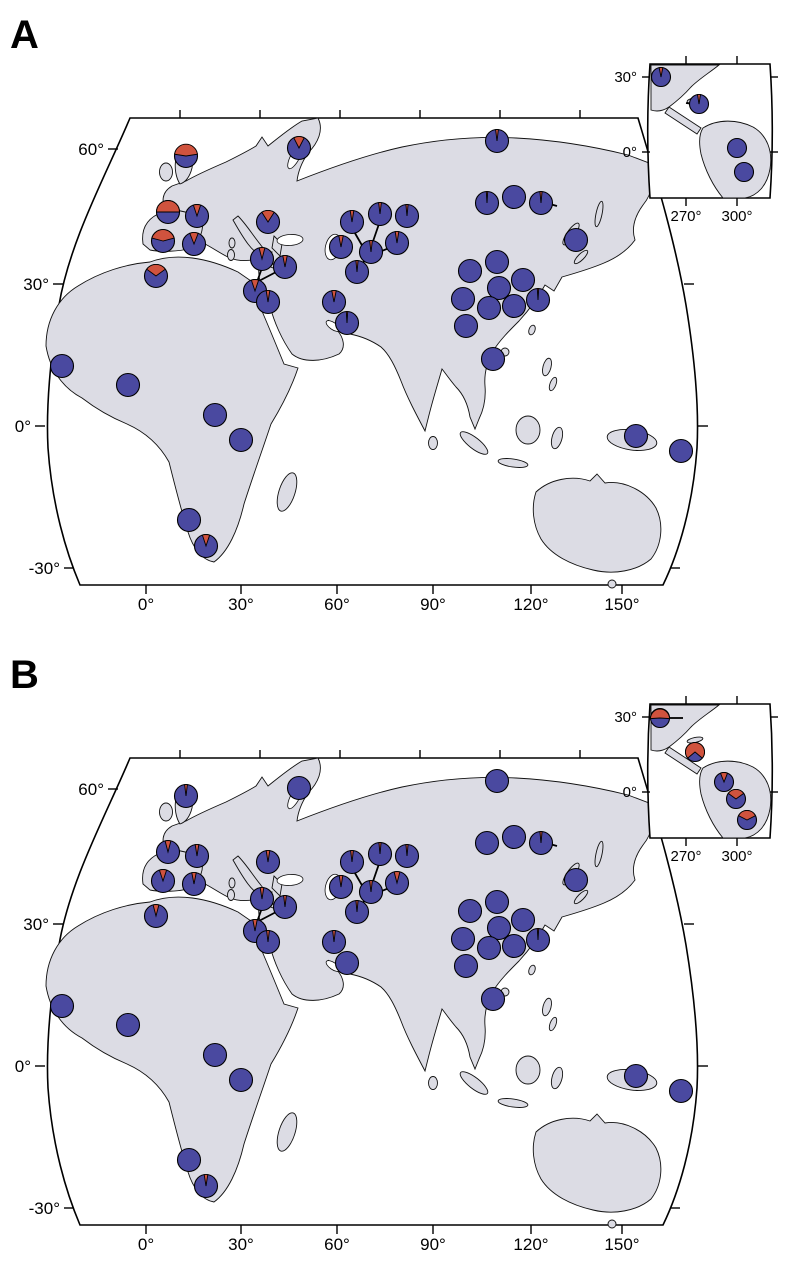  I want to click on panel-b-label: B, so click(24, 675).